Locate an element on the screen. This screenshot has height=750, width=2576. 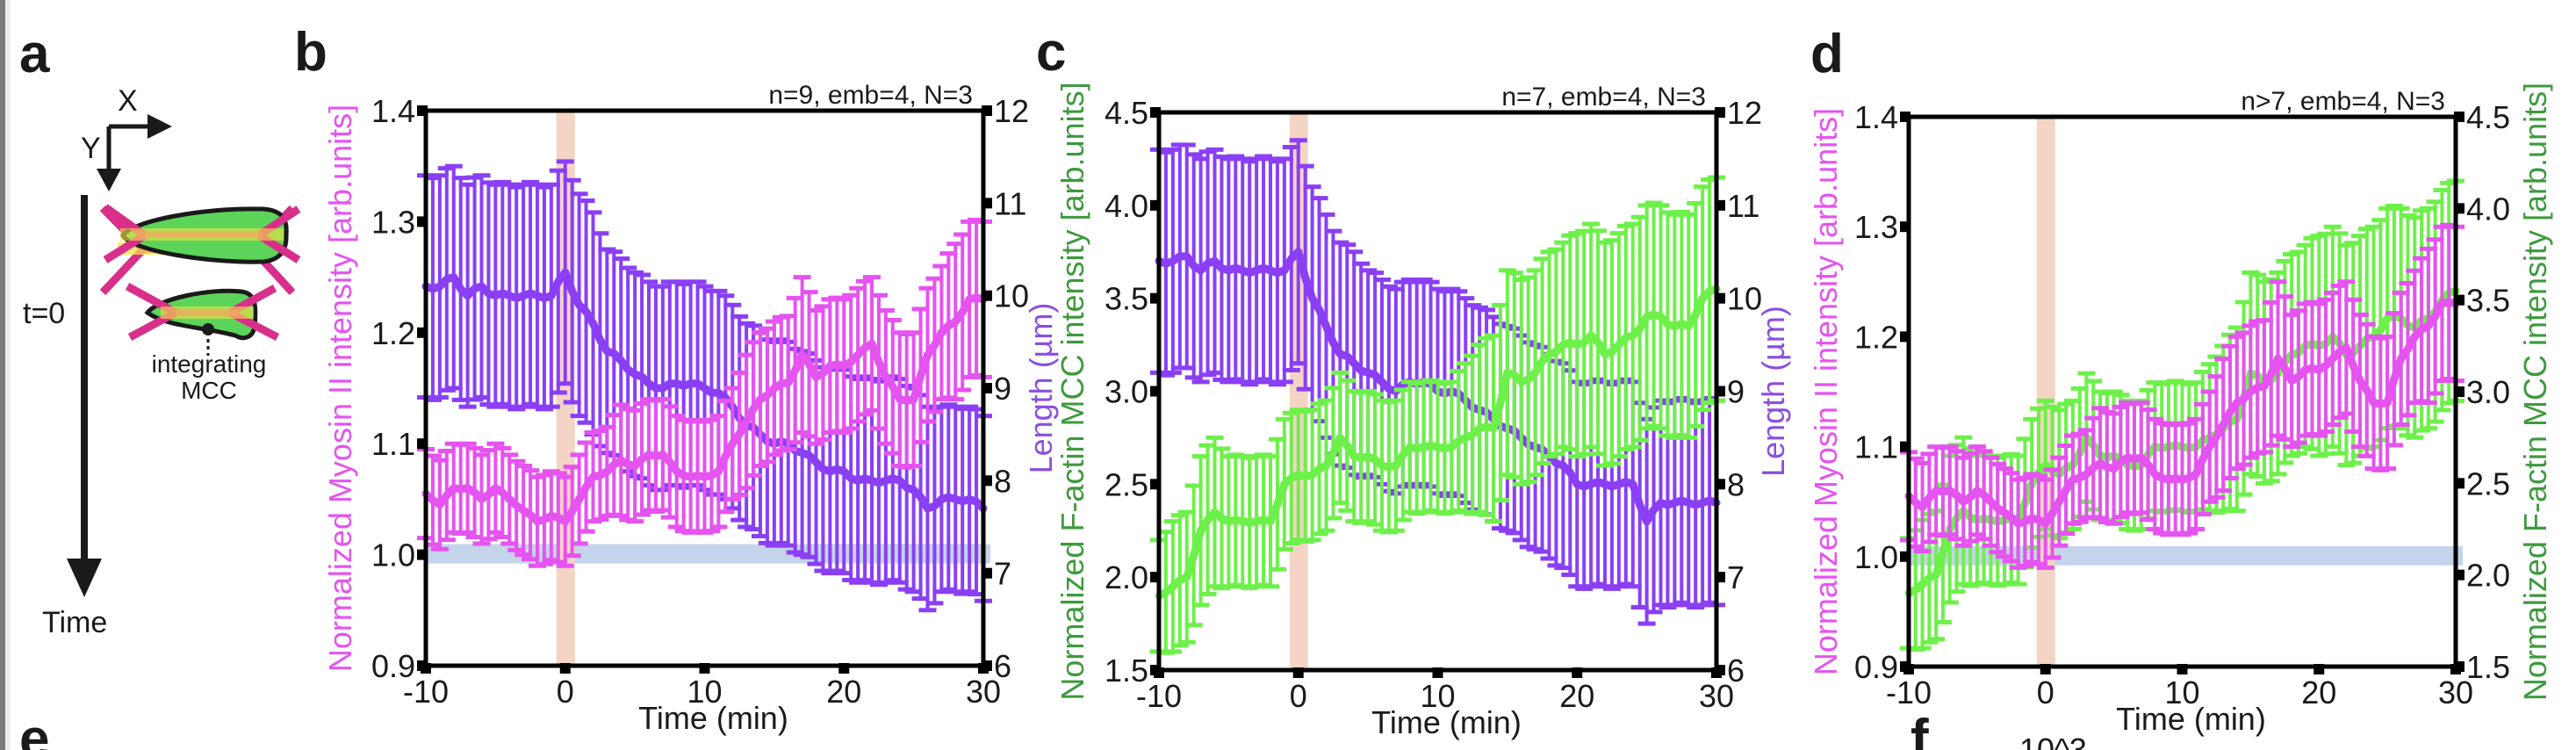
y-tick-label-right: 9 is located at coordinates (1002, 389).